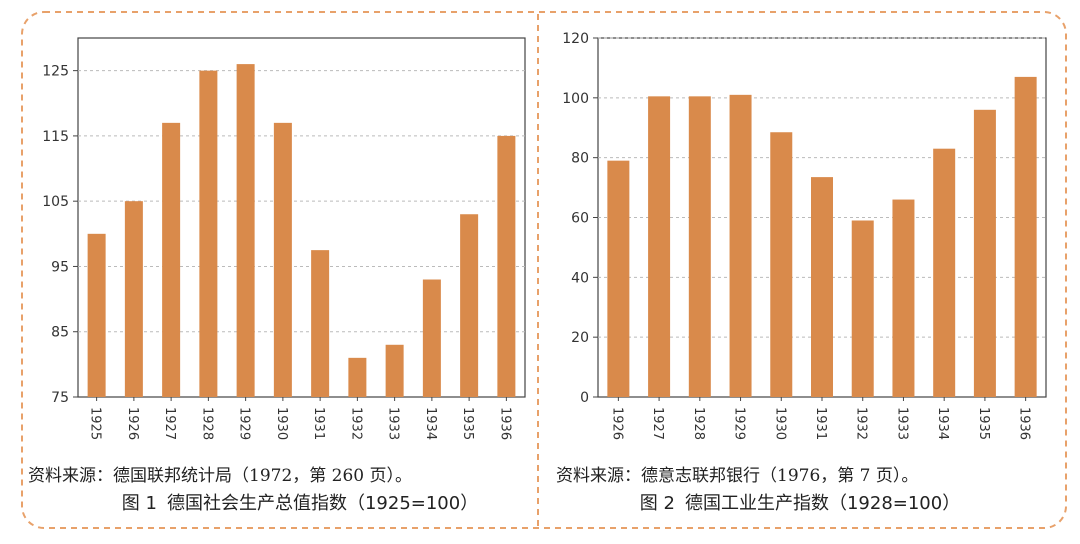  I want to click on chart-2-figure-label: 图 2, so click(657, 503).